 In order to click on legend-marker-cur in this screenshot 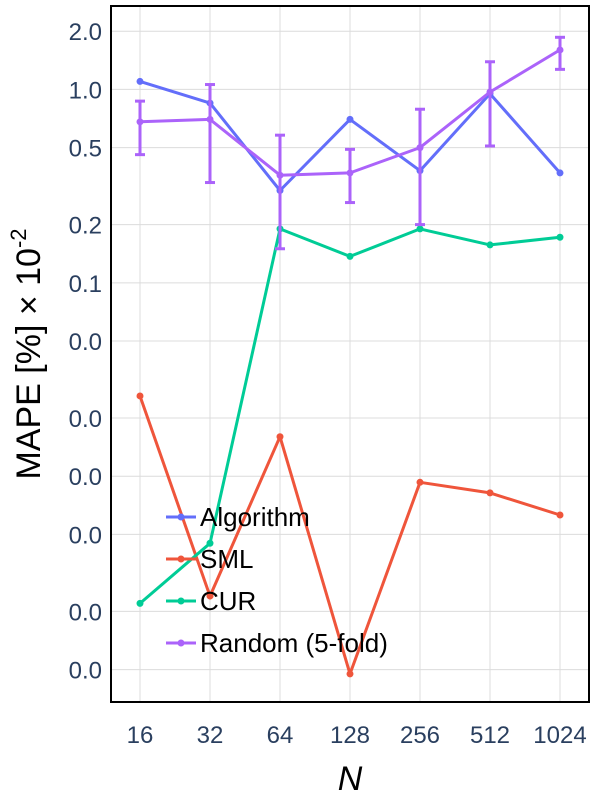, I will do `click(181, 601)`.